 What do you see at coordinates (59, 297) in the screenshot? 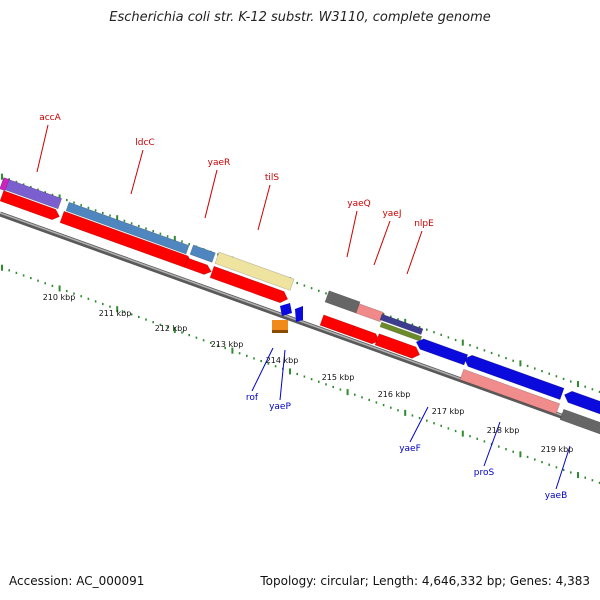
I see `scale-tick-label: 210 kbp` at bounding box center [59, 297].